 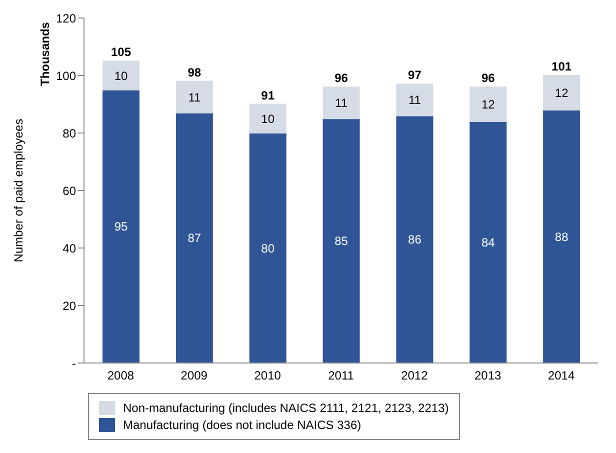 I want to click on total-label: 105, so click(x=121, y=52).